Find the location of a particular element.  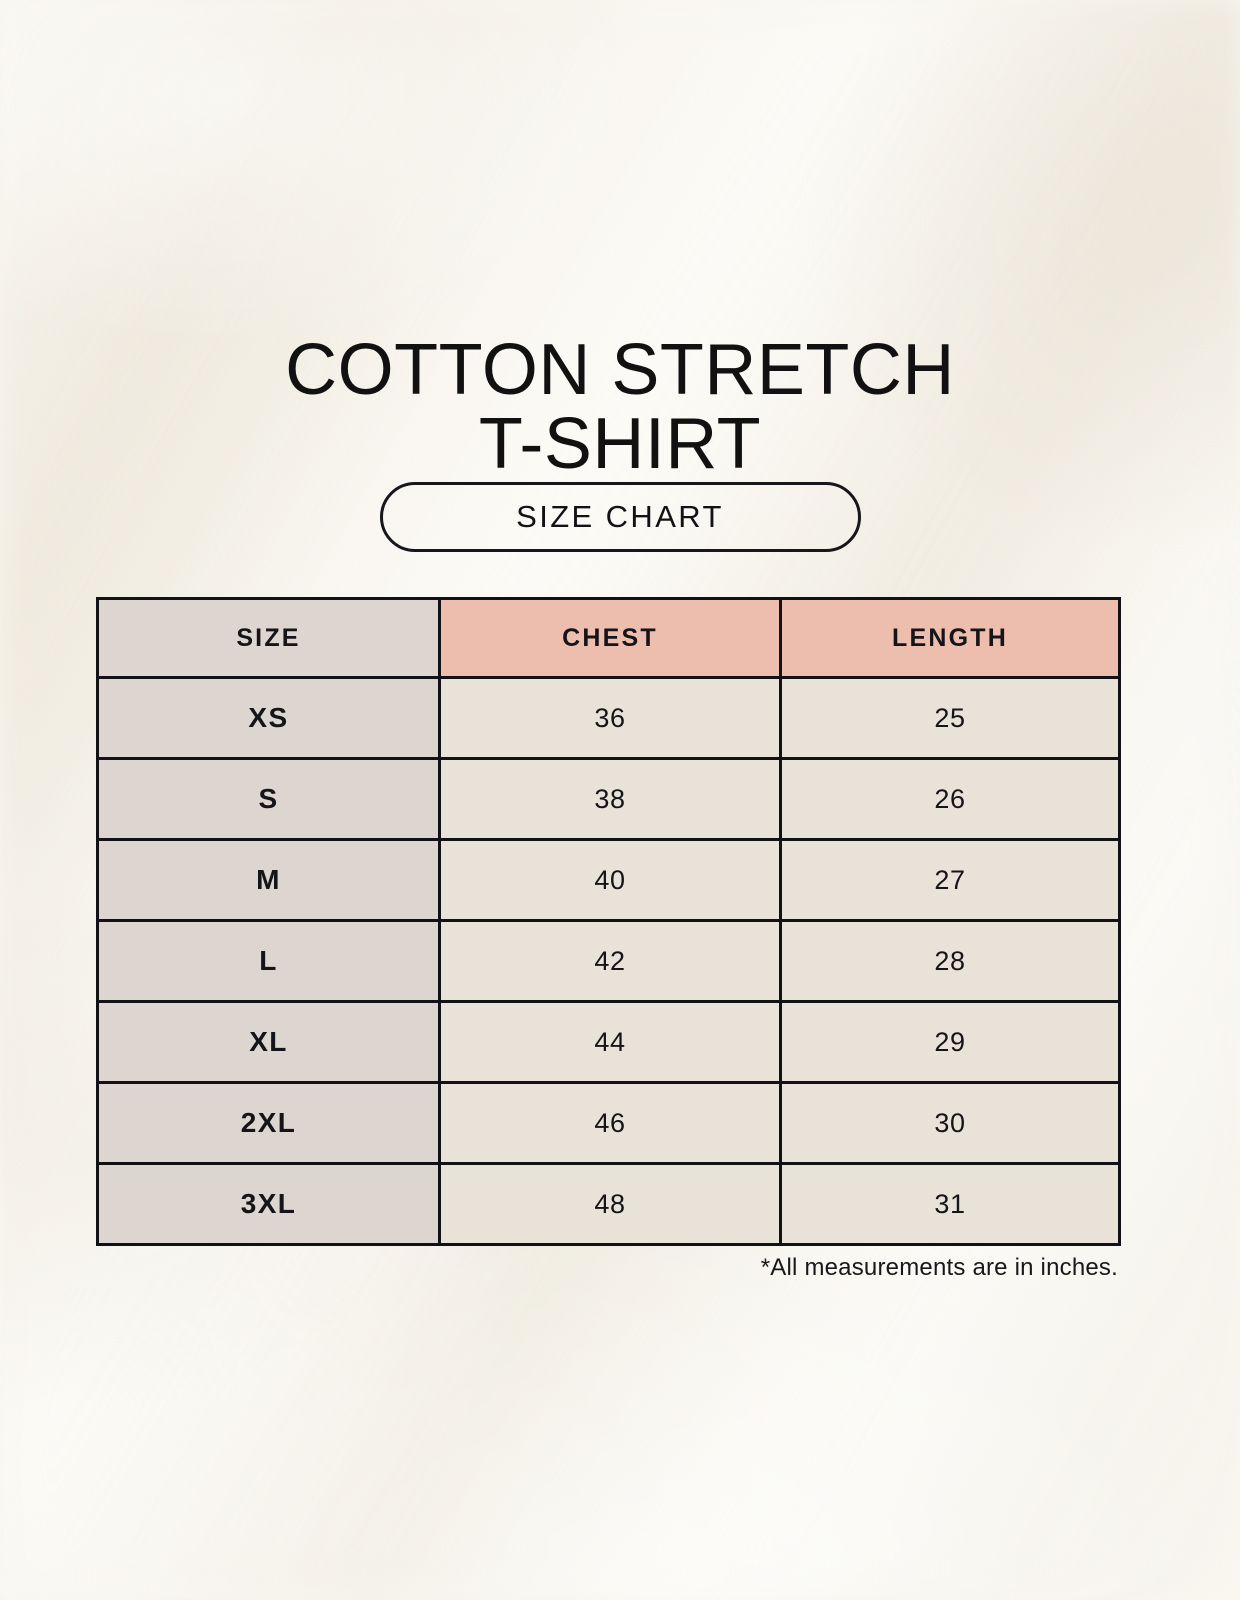

cell-length: 27 is located at coordinates (950, 880).